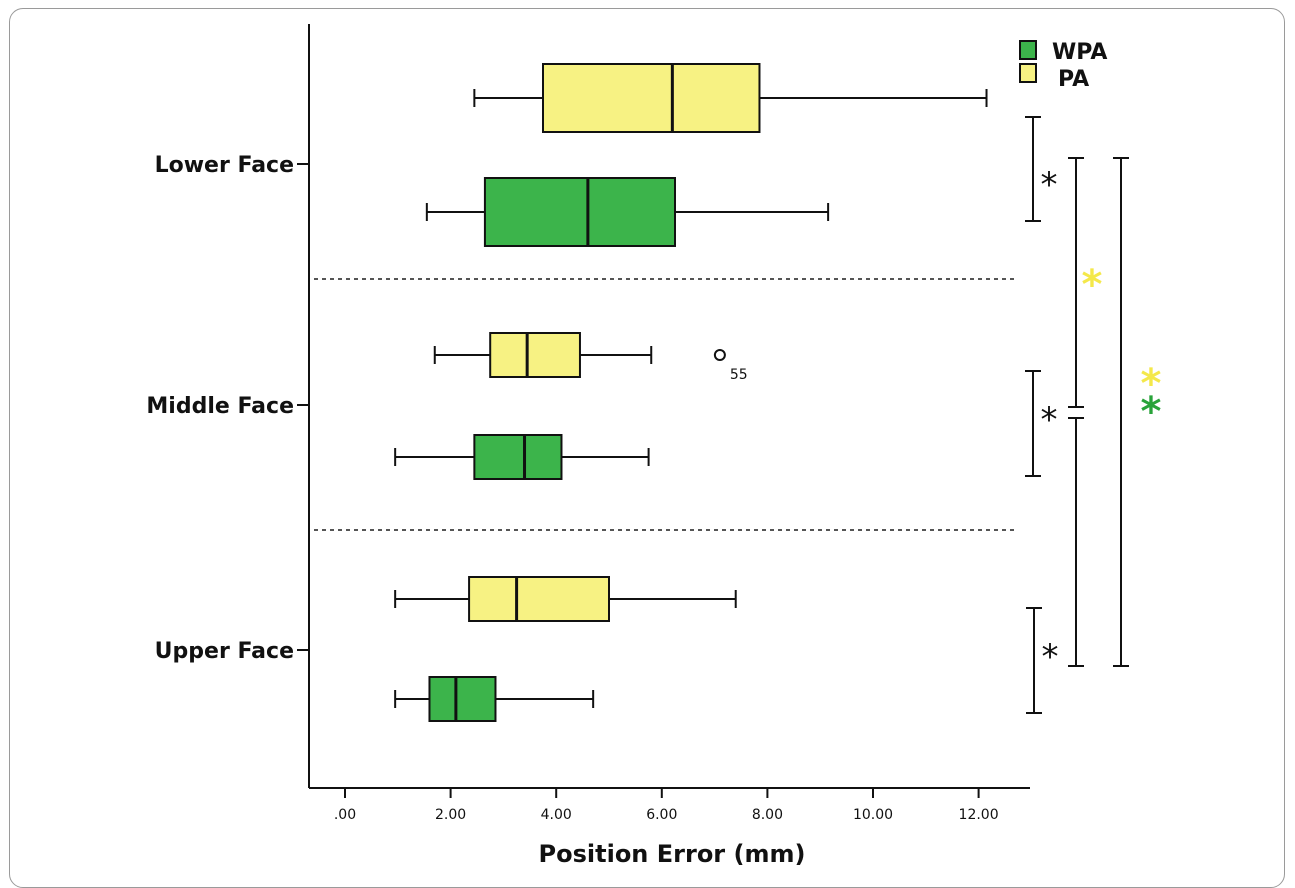 The height and width of the screenshot is (888, 1295). Describe the element at coordinates (1028, 50) in the screenshot. I see `legend-swatch-wpa` at that location.